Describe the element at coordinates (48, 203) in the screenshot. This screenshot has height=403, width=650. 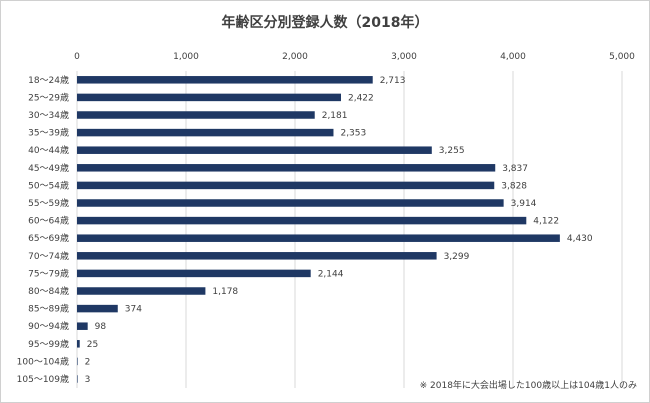
I see `category-label: 55～59歳` at that location.